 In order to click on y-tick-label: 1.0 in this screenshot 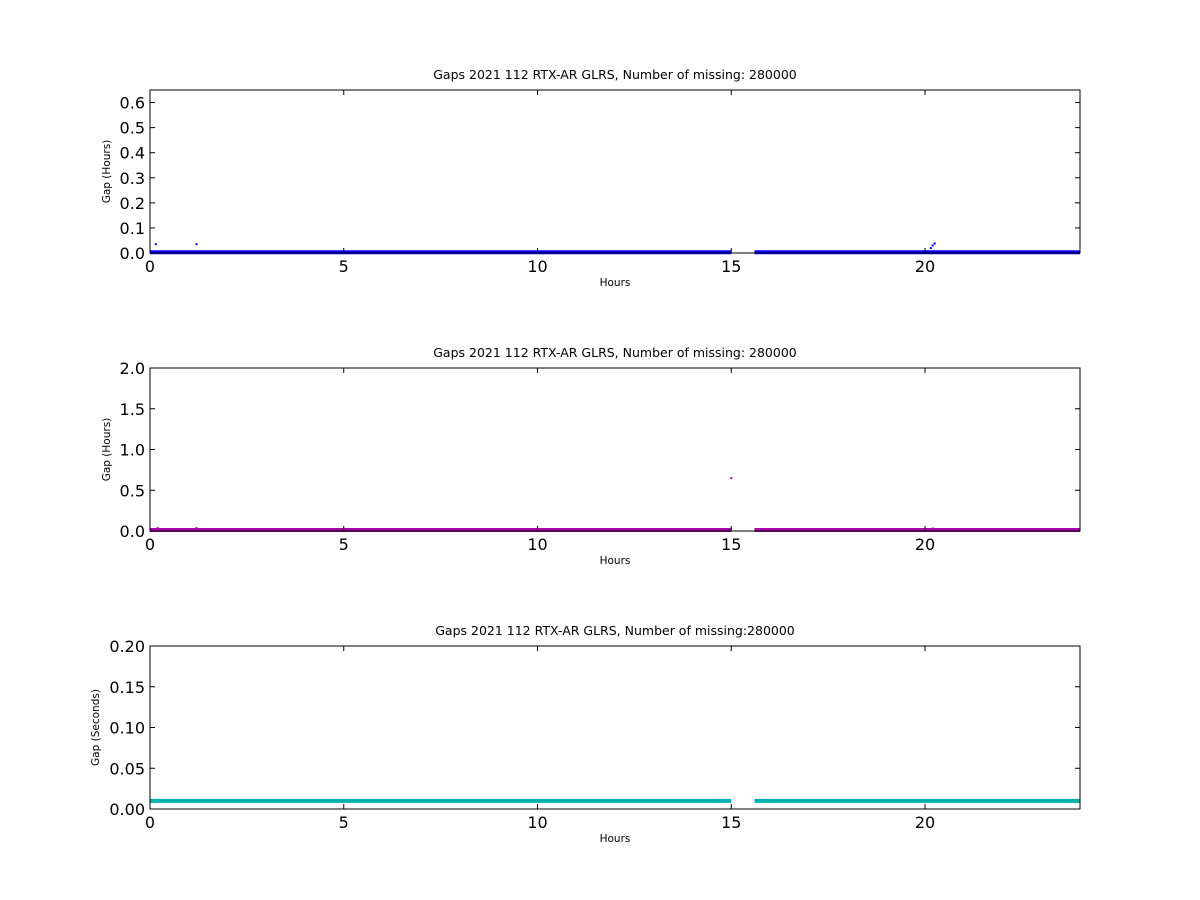, I will do `click(132, 450)`.